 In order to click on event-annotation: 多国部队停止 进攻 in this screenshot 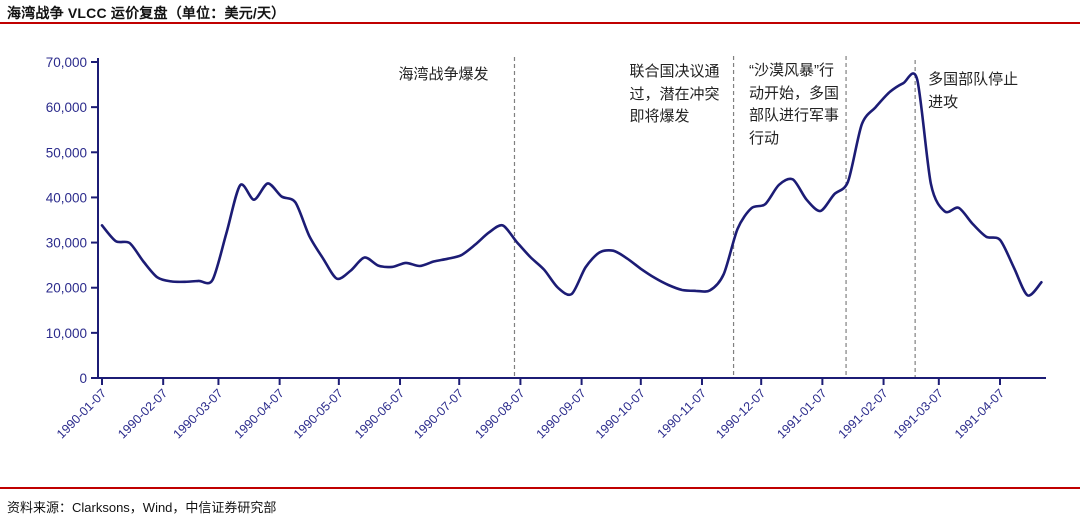, I will do `click(973, 91)`.